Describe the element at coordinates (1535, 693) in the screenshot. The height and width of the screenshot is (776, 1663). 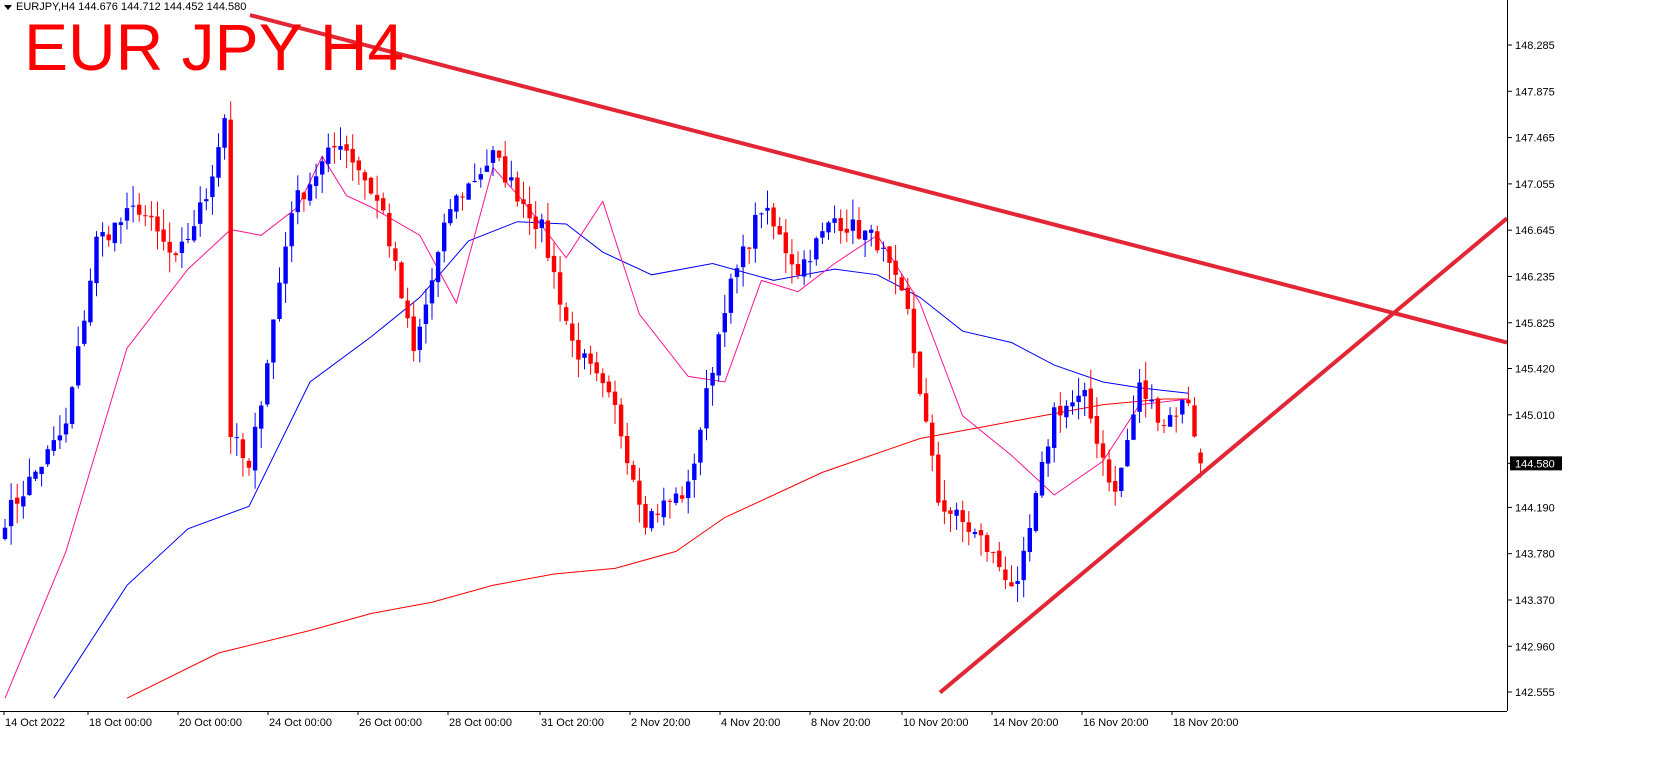
I see `ytick-label: 142.555` at that location.